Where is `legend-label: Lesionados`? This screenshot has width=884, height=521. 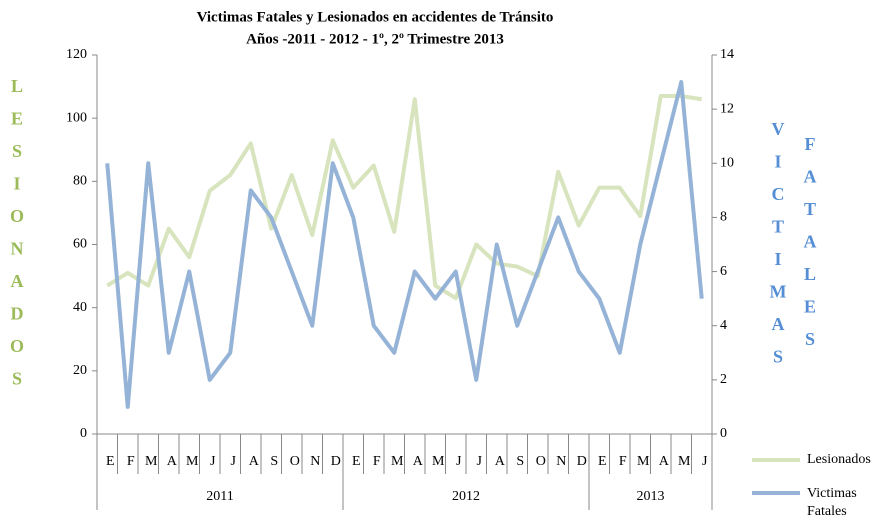 legend-label: Lesionados is located at coordinates (839, 459).